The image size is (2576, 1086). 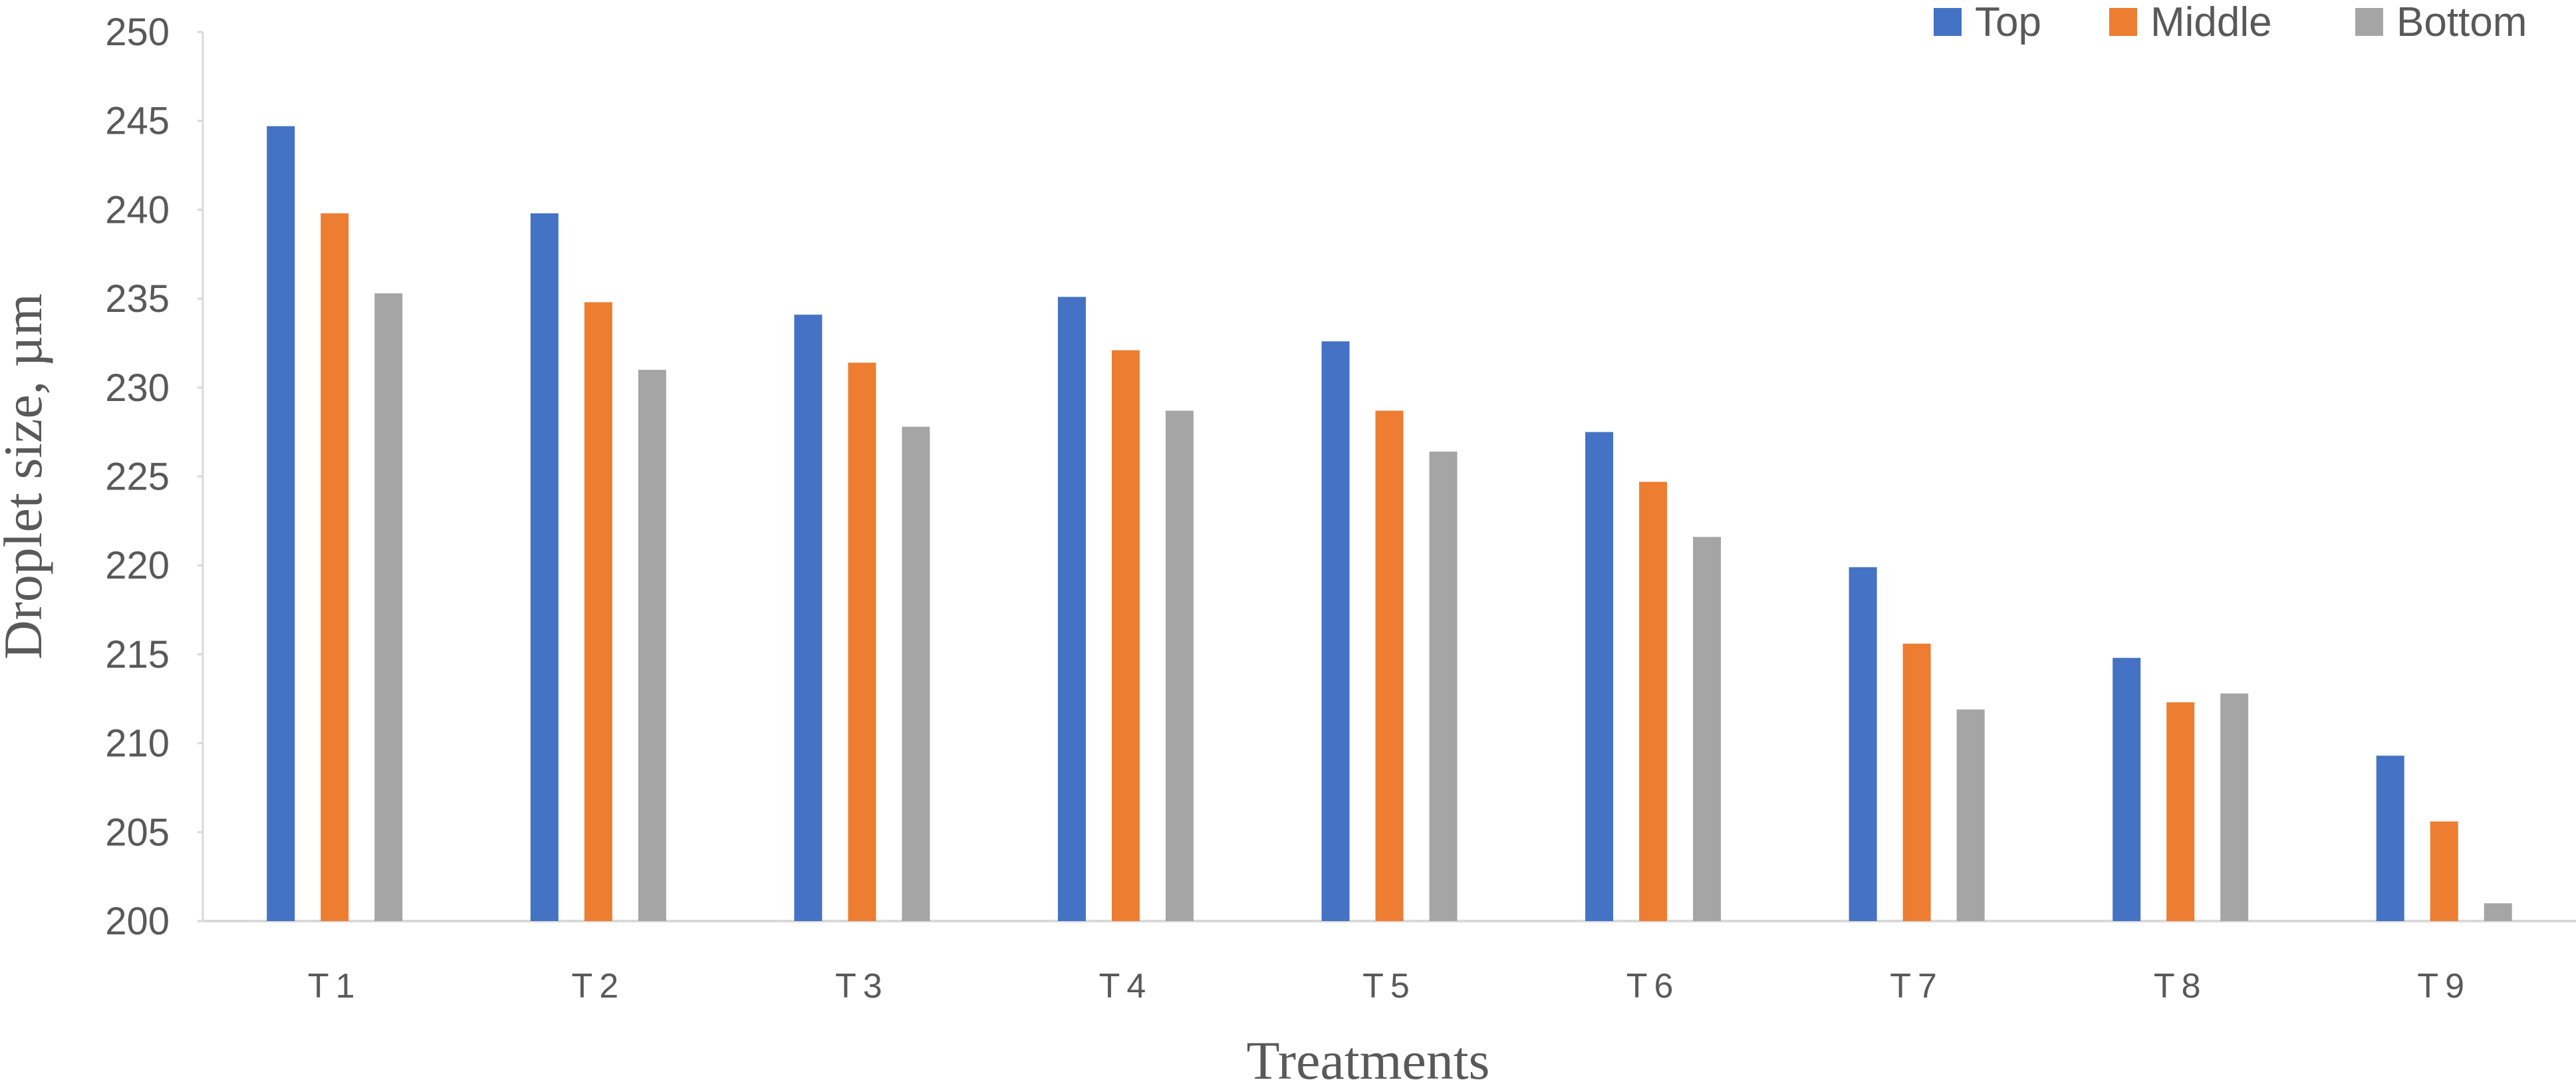 What do you see at coordinates (1389, 963) in the screenshot?
I see `x-axis: T1 T2 T3 T4 T5 T6 T7 T8 T9` at bounding box center [1389, 963].